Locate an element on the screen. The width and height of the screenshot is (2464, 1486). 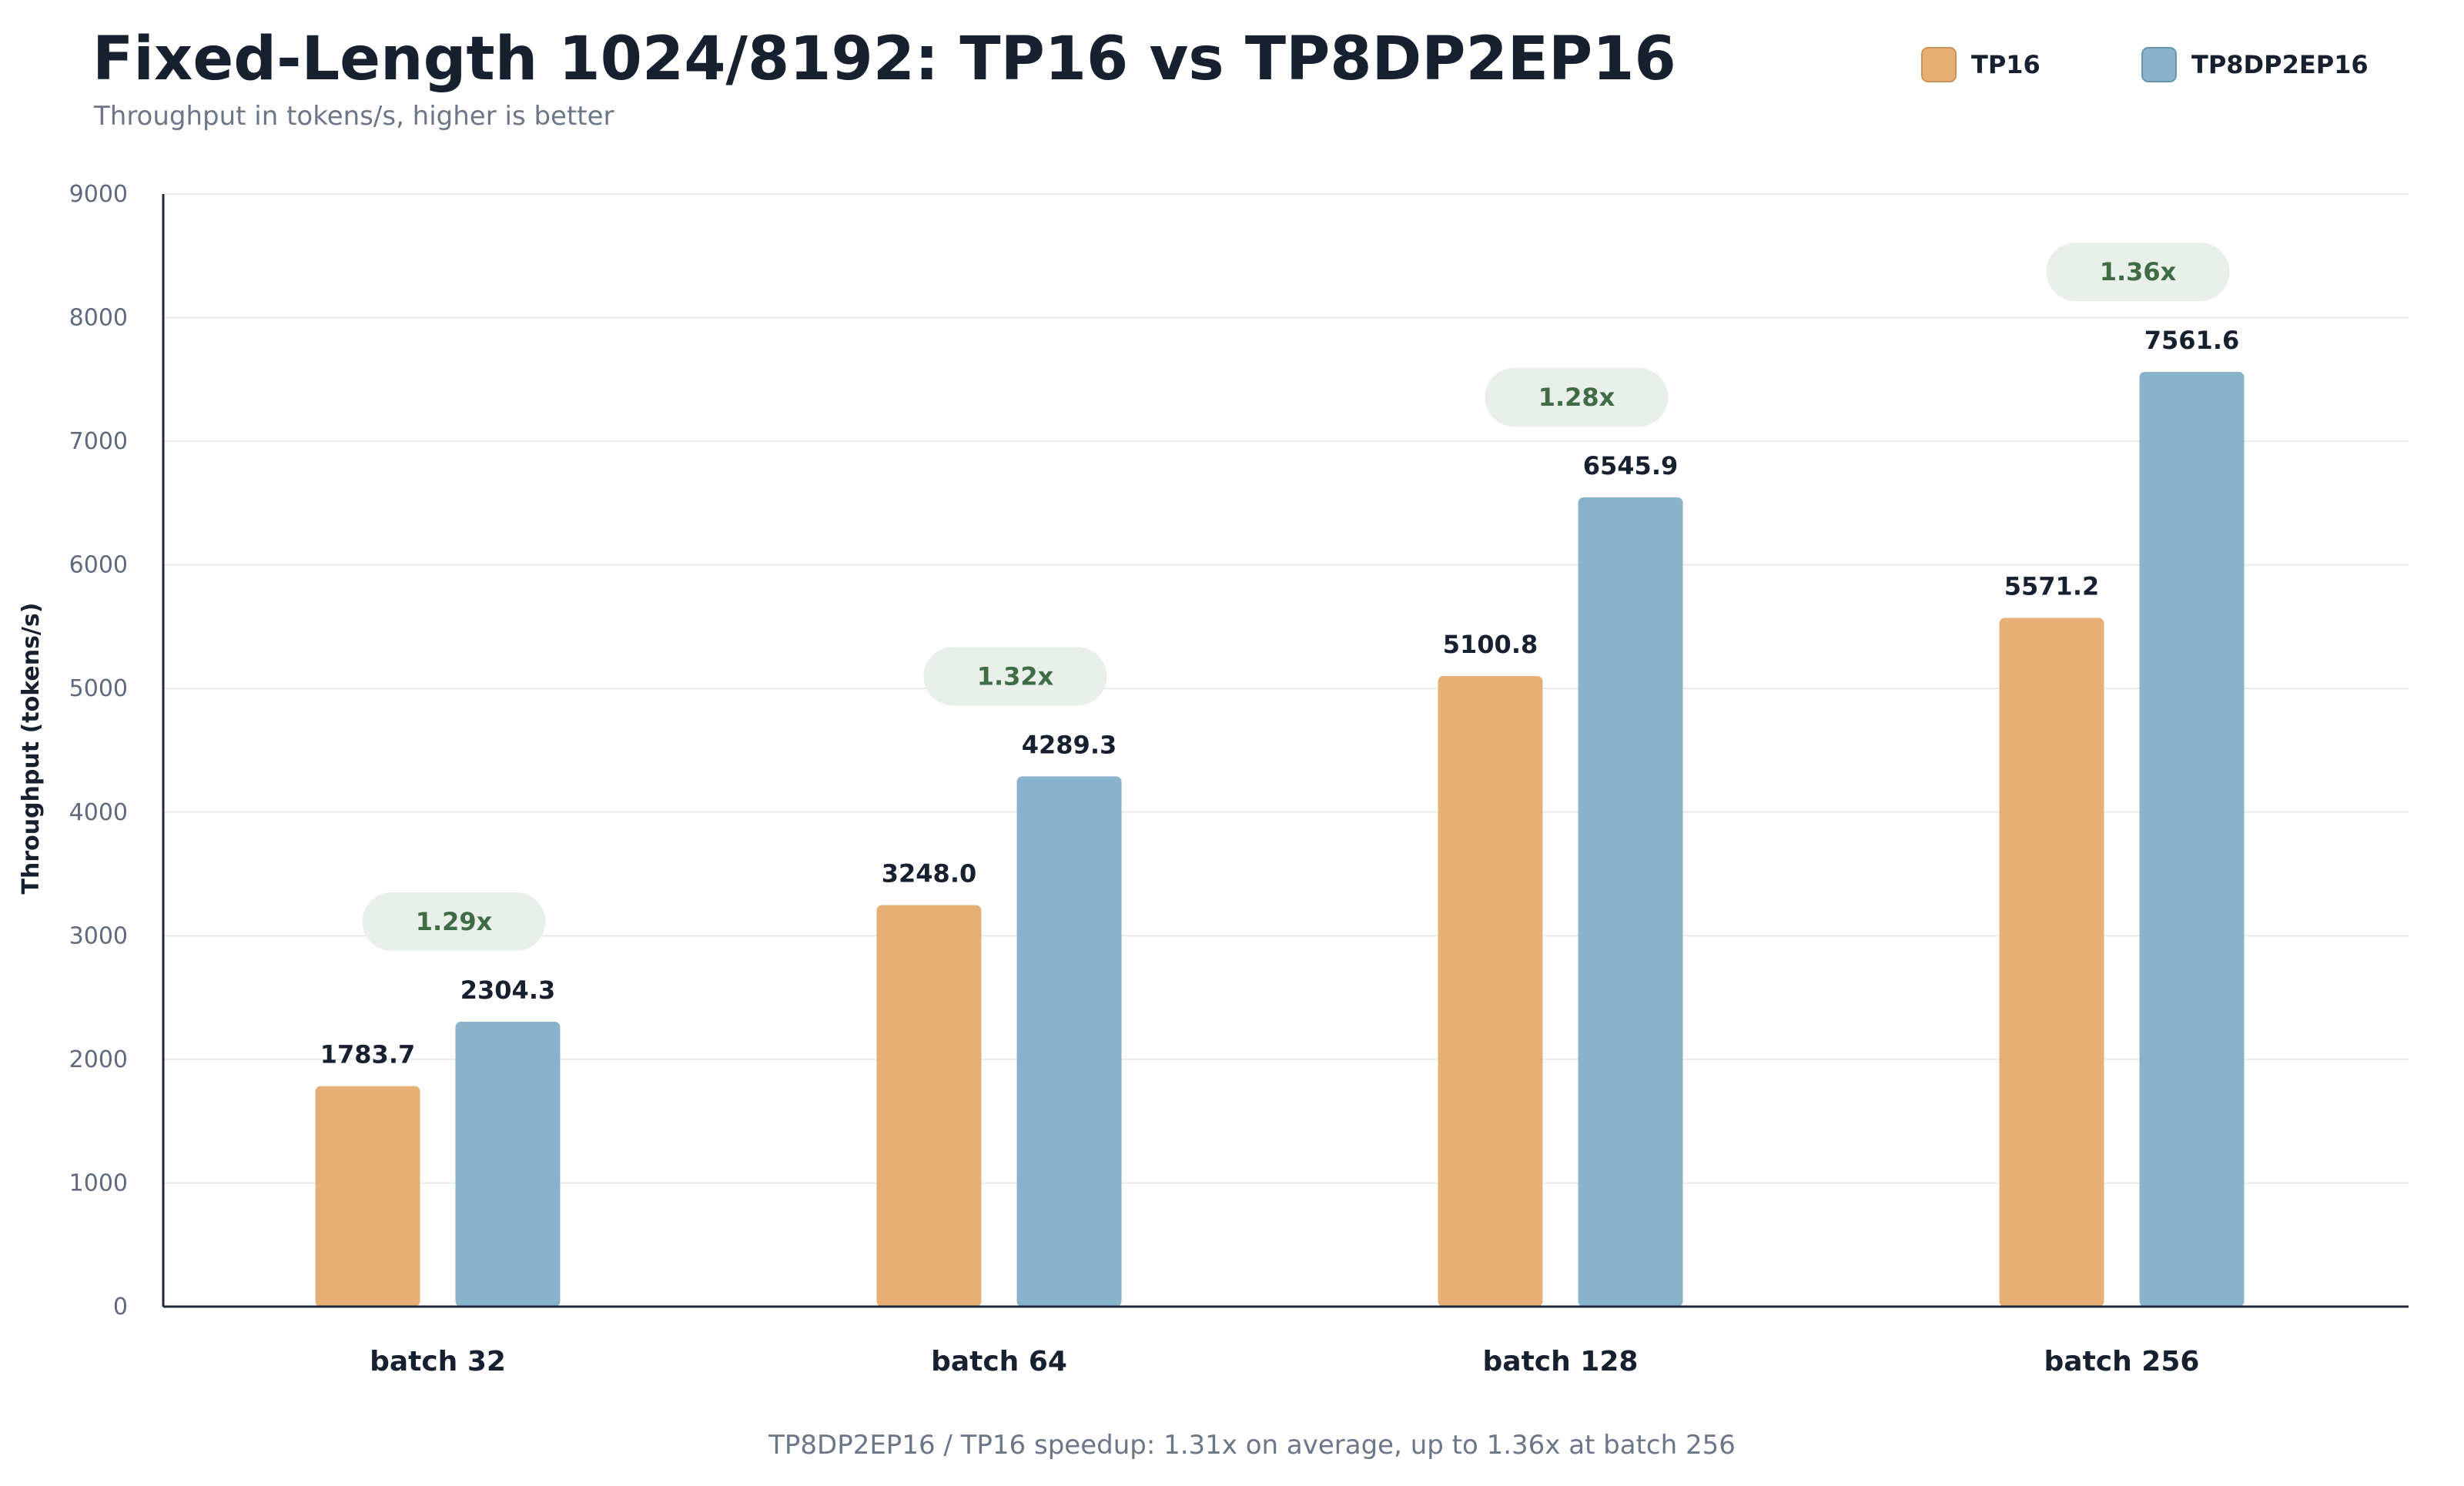
chart-subtitle: Throughput in tokens/s, higher is better is located at coordinates (353, 116).